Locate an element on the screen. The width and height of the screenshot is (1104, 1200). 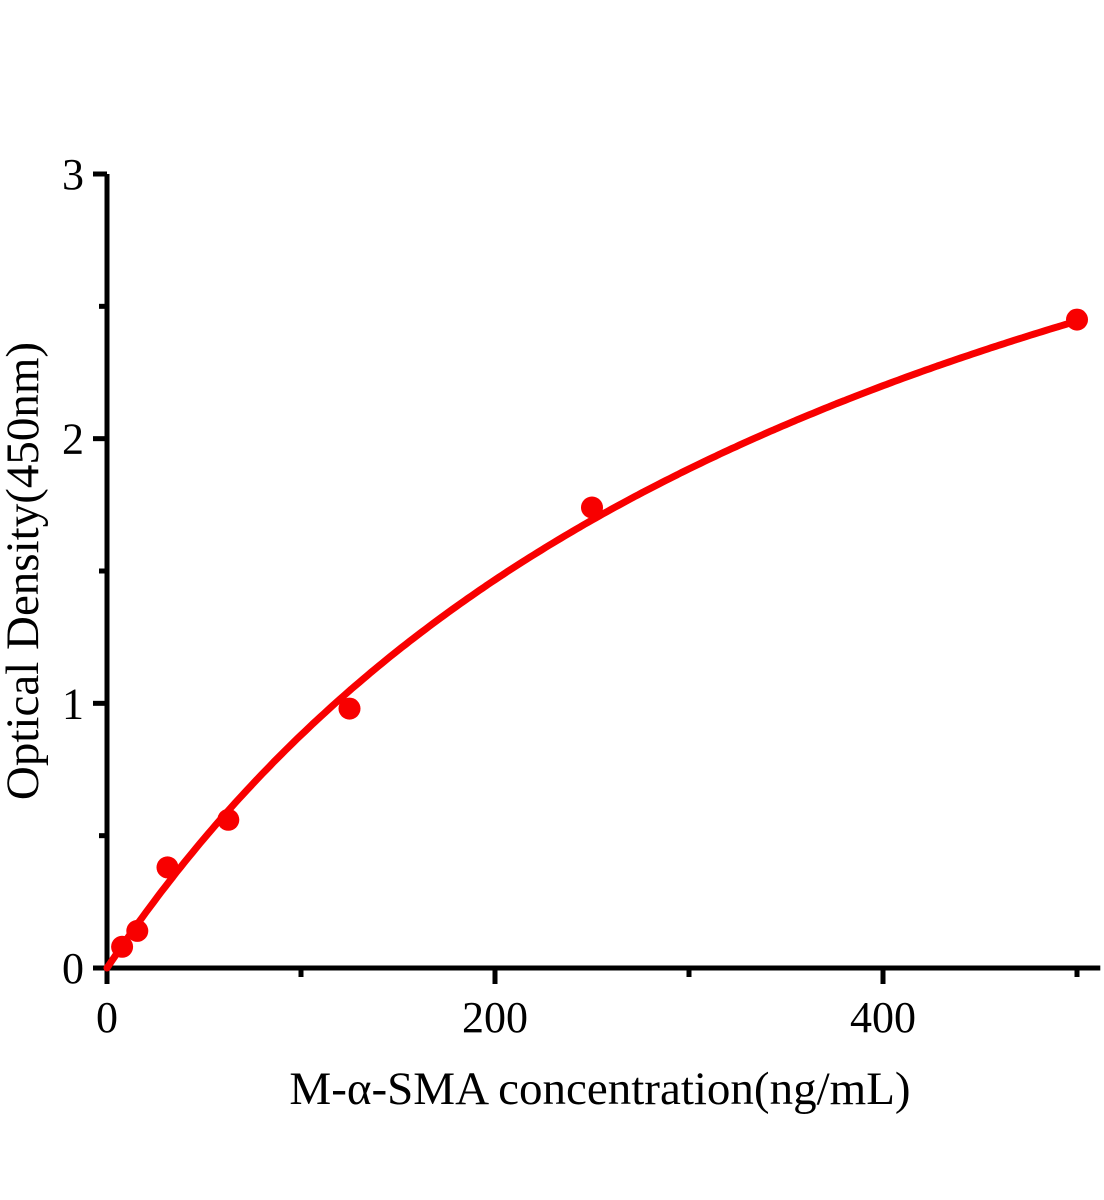
x-axis-title: M-α-SMA concentration(ng/mL) is located at coordinates (599, 1089).